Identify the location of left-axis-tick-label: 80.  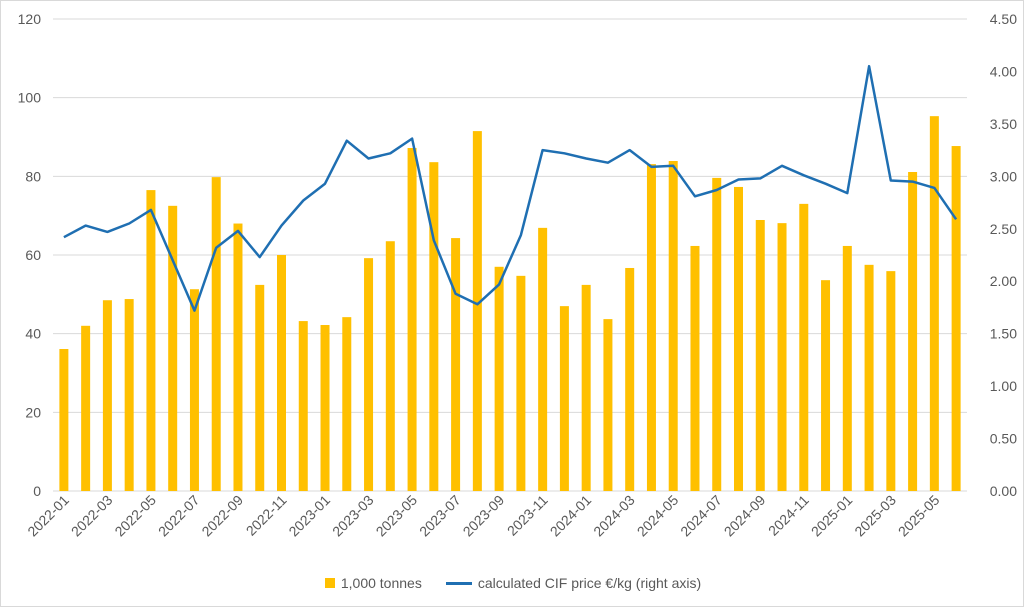
(33, 176).